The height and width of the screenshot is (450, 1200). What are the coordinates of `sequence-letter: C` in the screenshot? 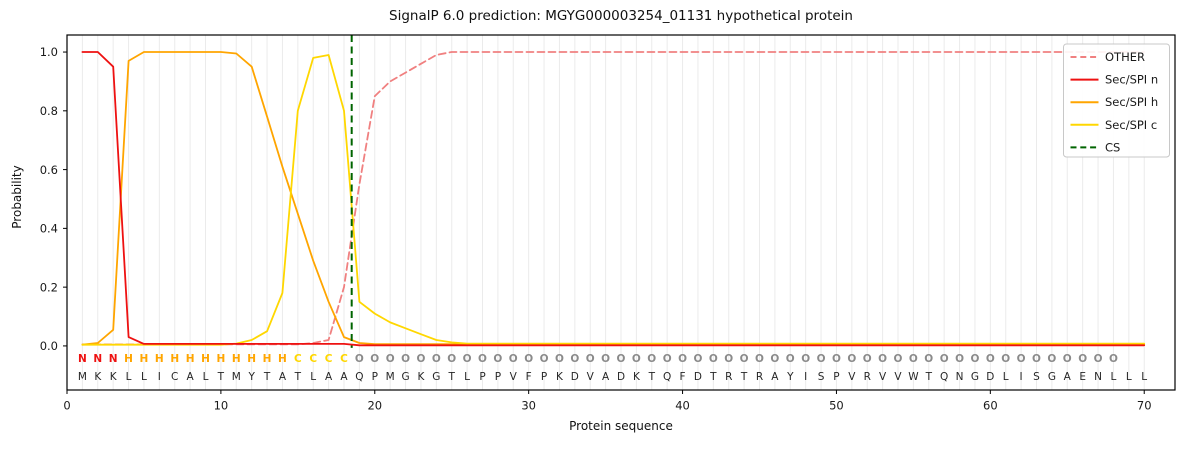 It's located at (174, 377).